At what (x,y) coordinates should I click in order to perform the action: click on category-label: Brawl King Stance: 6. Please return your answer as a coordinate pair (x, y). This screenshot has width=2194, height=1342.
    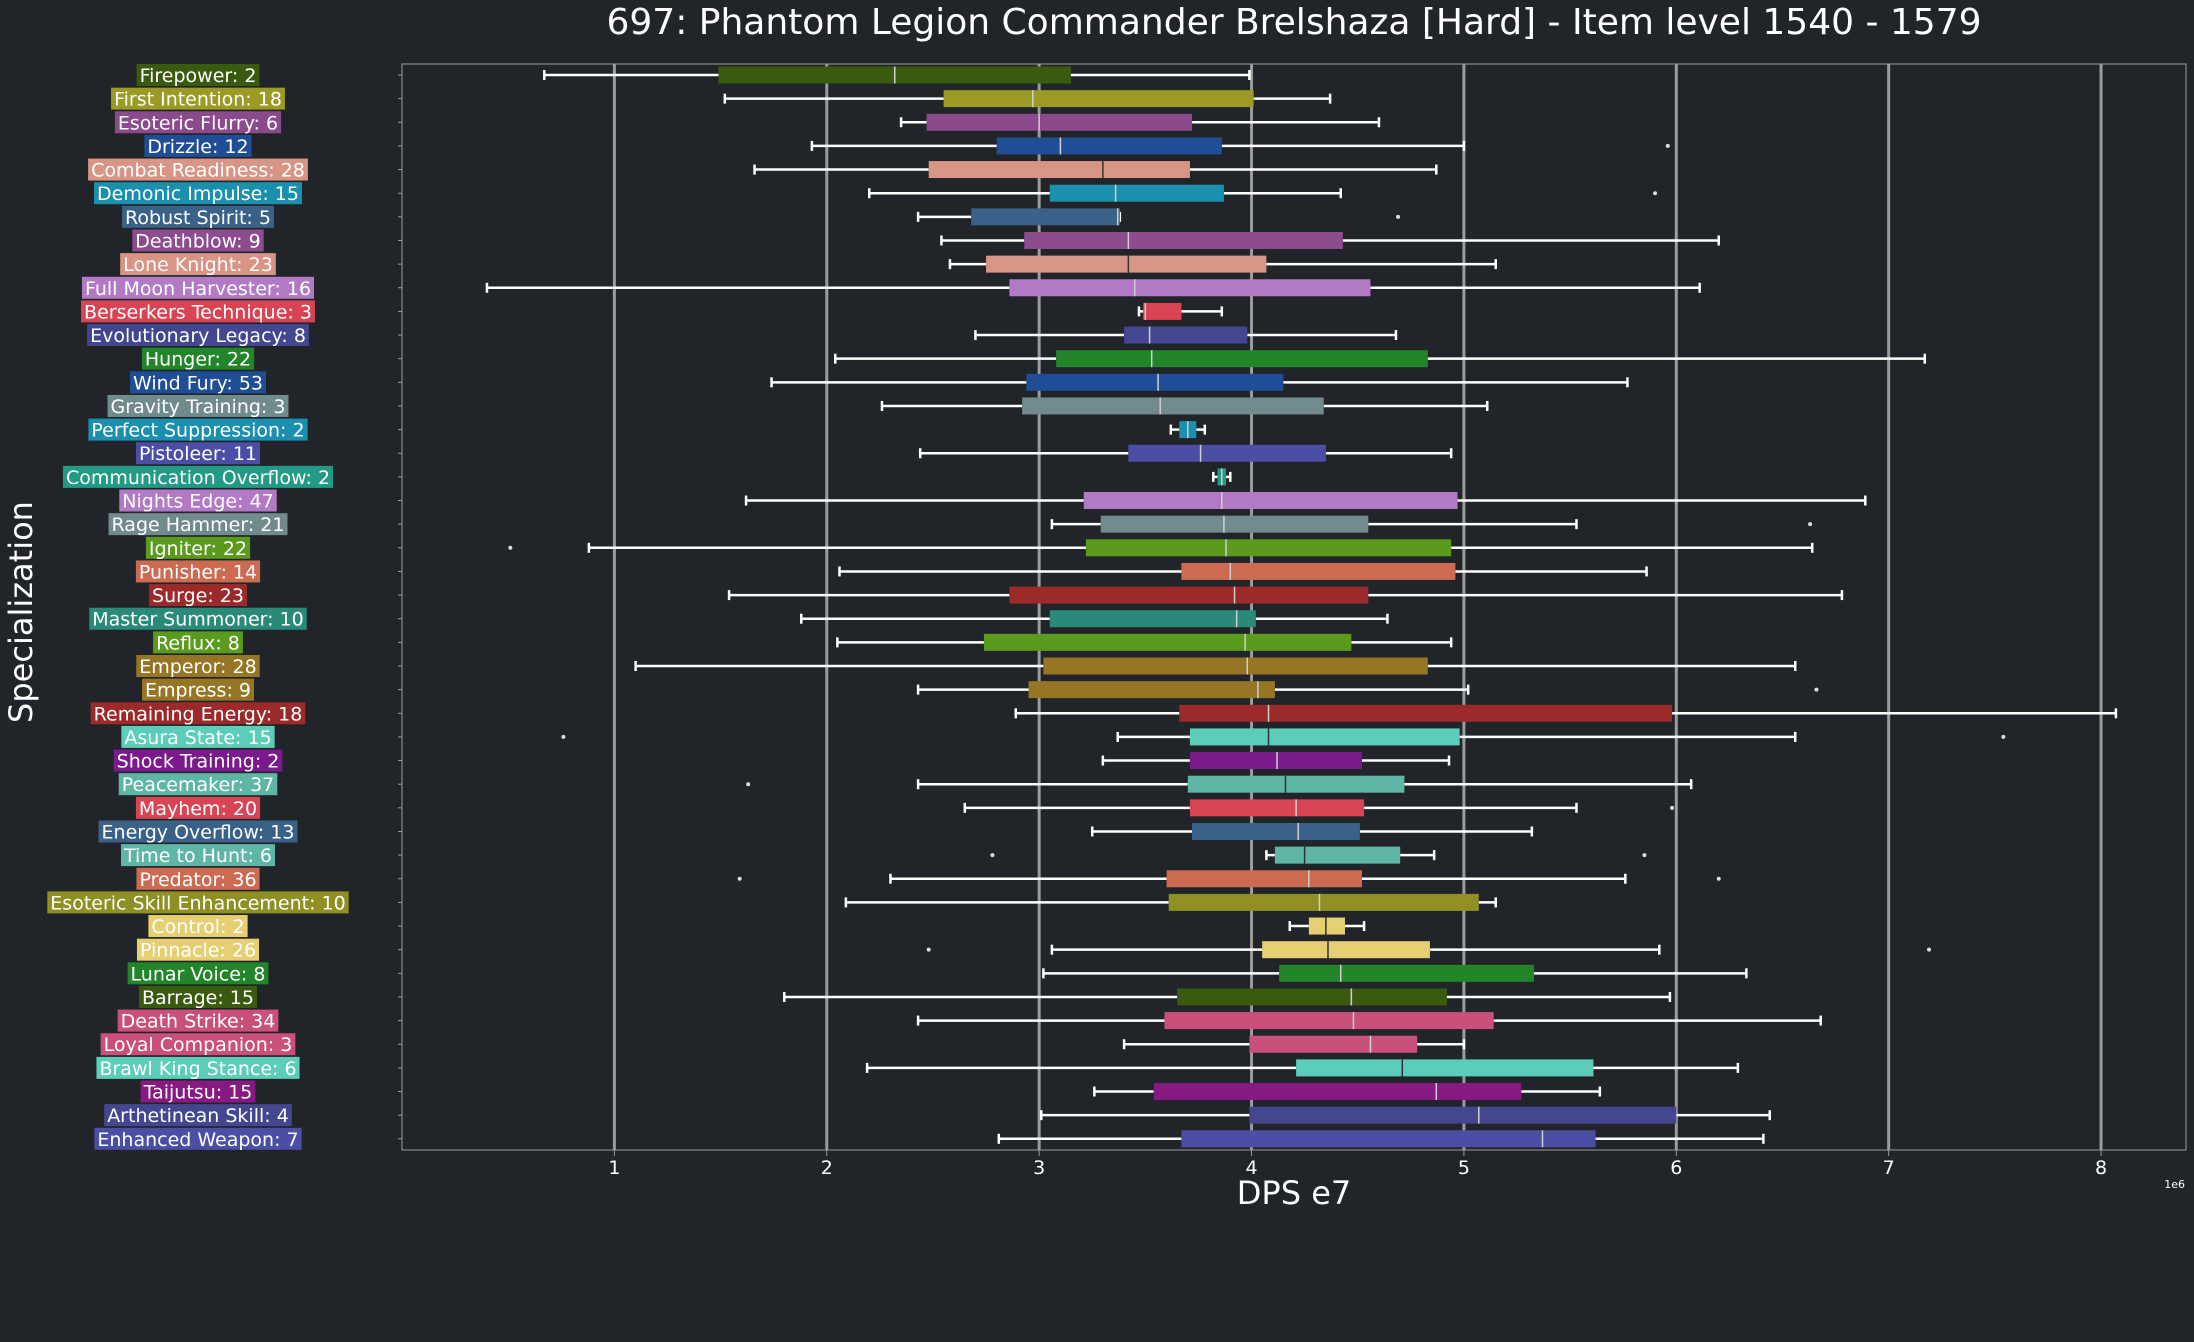
    Looking at the image, I should click on (198, 1068).